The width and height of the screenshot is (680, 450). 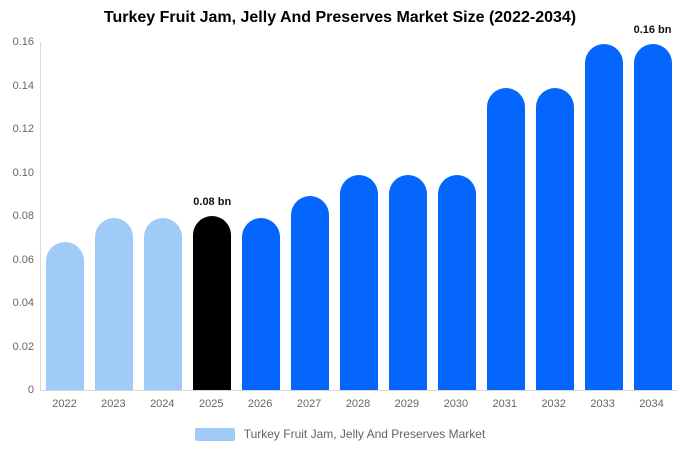 I want to click on bar-2034, so click(x=652, y=217).